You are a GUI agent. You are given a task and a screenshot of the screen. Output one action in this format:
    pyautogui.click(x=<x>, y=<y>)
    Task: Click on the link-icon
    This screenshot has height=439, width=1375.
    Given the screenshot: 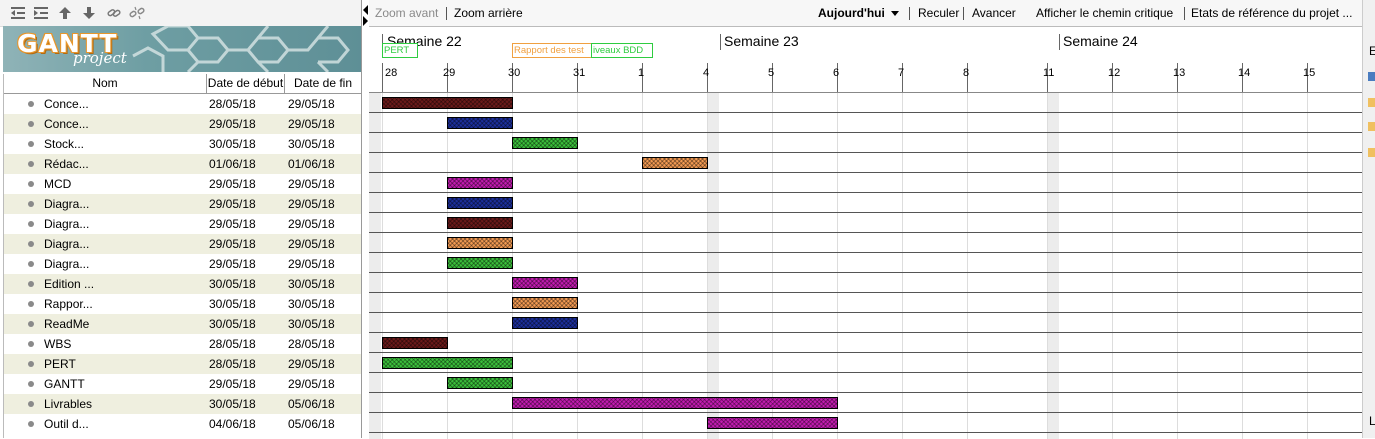 What is the action you would take?
    pyautogui.click(x=114, y=13)
    